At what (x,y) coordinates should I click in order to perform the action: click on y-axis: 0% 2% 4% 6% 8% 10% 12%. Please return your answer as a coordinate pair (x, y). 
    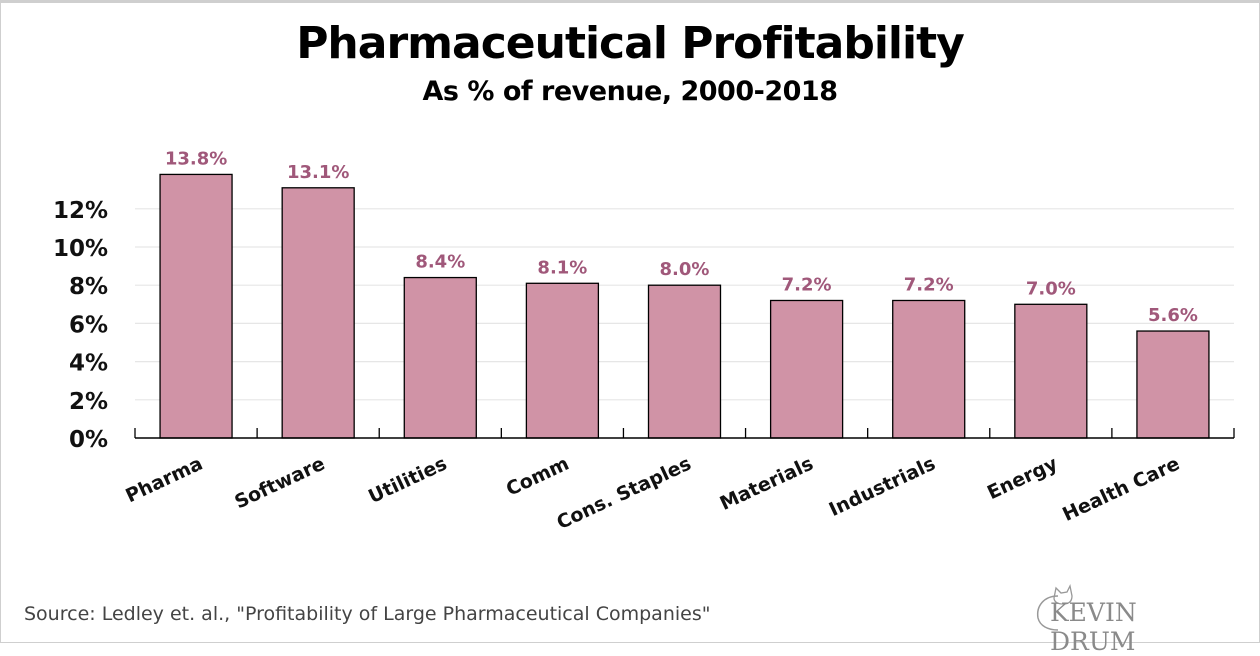
    Looking at the image, I should click on (80, 325).